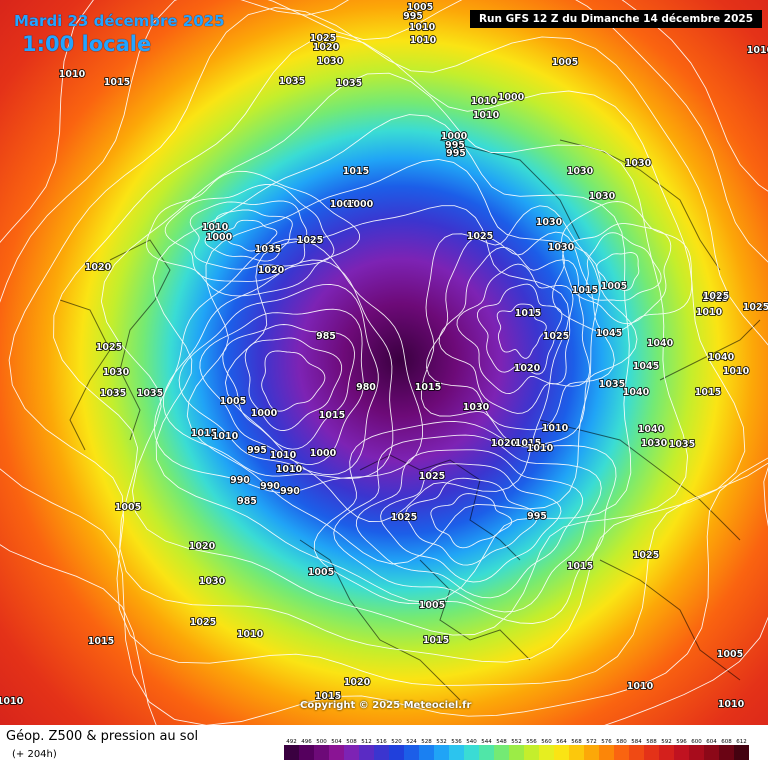  What do you see at coordinates (606, 742) in the screenshot?
I see `scale-tick: 576` at bounding box center [606, 742].